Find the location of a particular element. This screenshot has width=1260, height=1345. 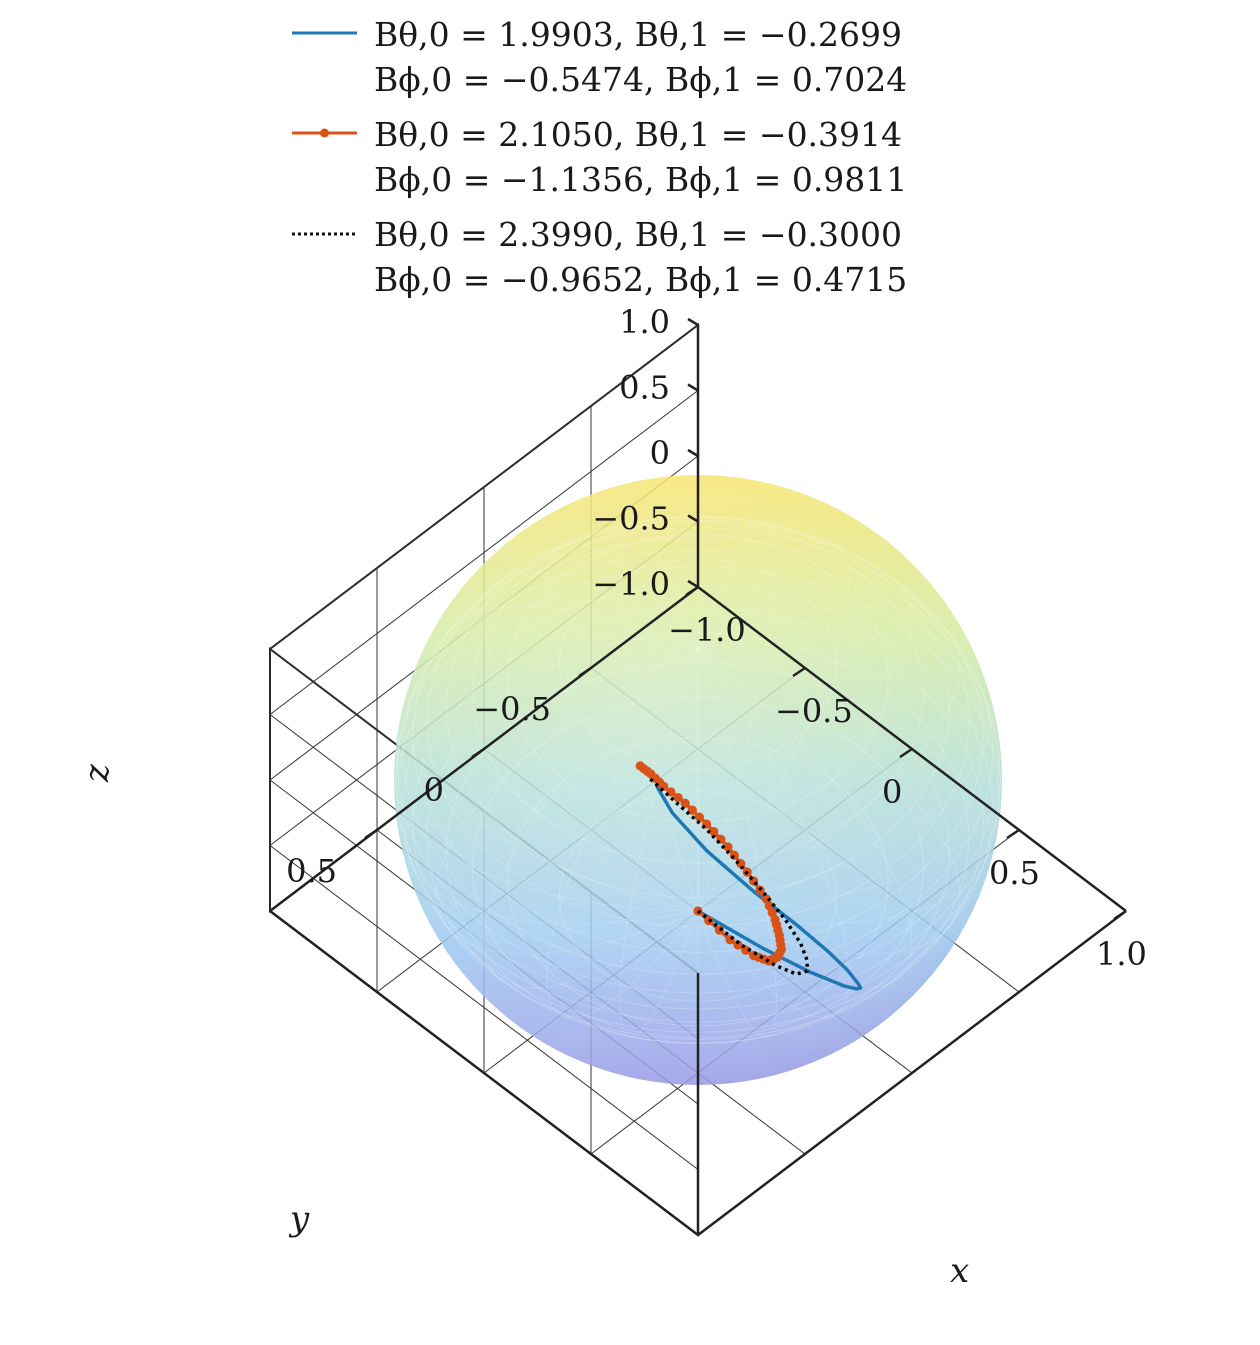

legend-entry-1-line2: Bϕ,0 = −0.5474, Bϕ,1 = 0.7024 is located at coordinates (640, 79).